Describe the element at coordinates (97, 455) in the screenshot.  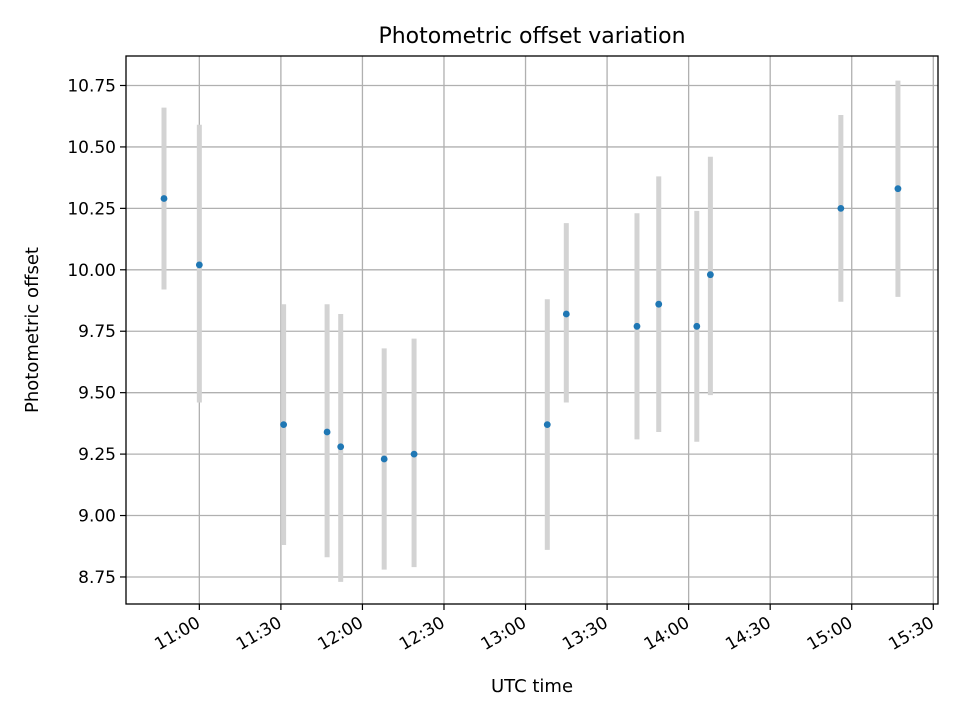
I see `y-tick-label: 9.25` at that location.